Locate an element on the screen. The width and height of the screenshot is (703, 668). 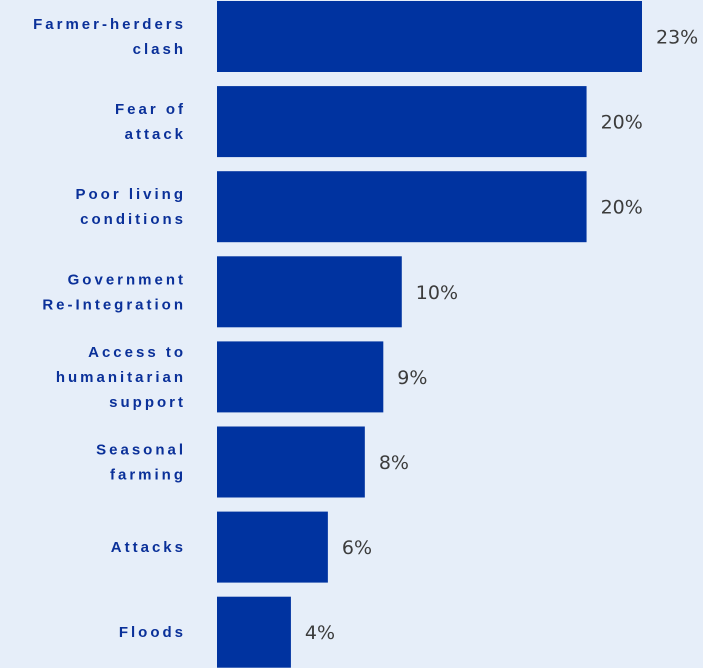
category-label-line: Fear of is located at coordinates (150, 109).